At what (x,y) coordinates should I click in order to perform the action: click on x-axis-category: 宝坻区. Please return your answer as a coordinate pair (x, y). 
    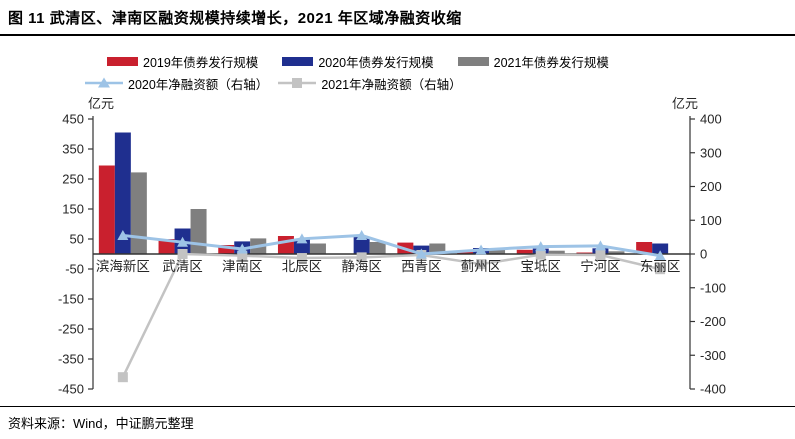
    Looking at the image, I should click on (541, 266).